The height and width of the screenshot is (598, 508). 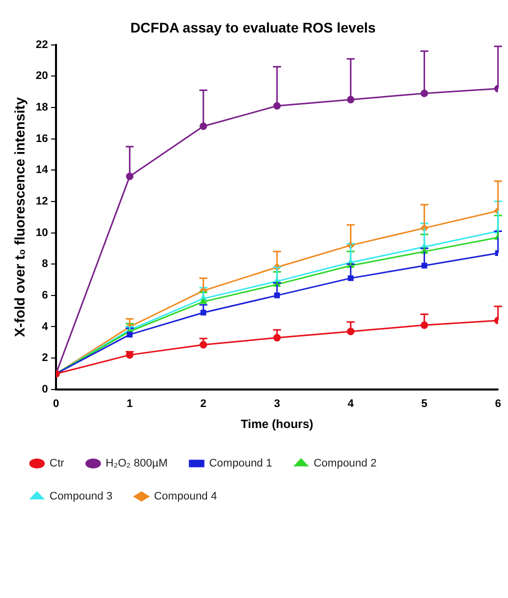 I want to click on y-tick-label: 2, so click(x=45, y=358).